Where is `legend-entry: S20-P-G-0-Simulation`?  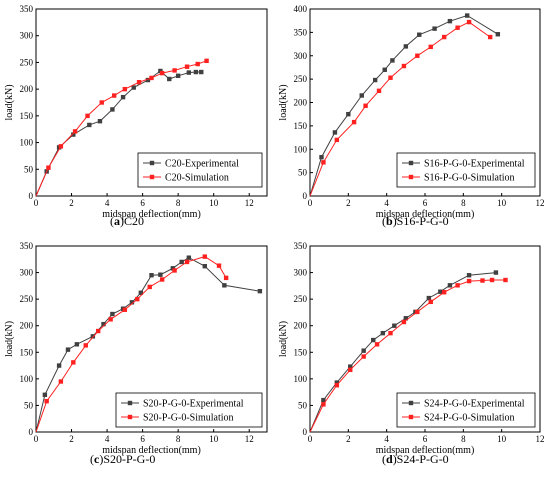
legend-entry: S20-P-G-0-Simulation is located at coordinates (188, 418).